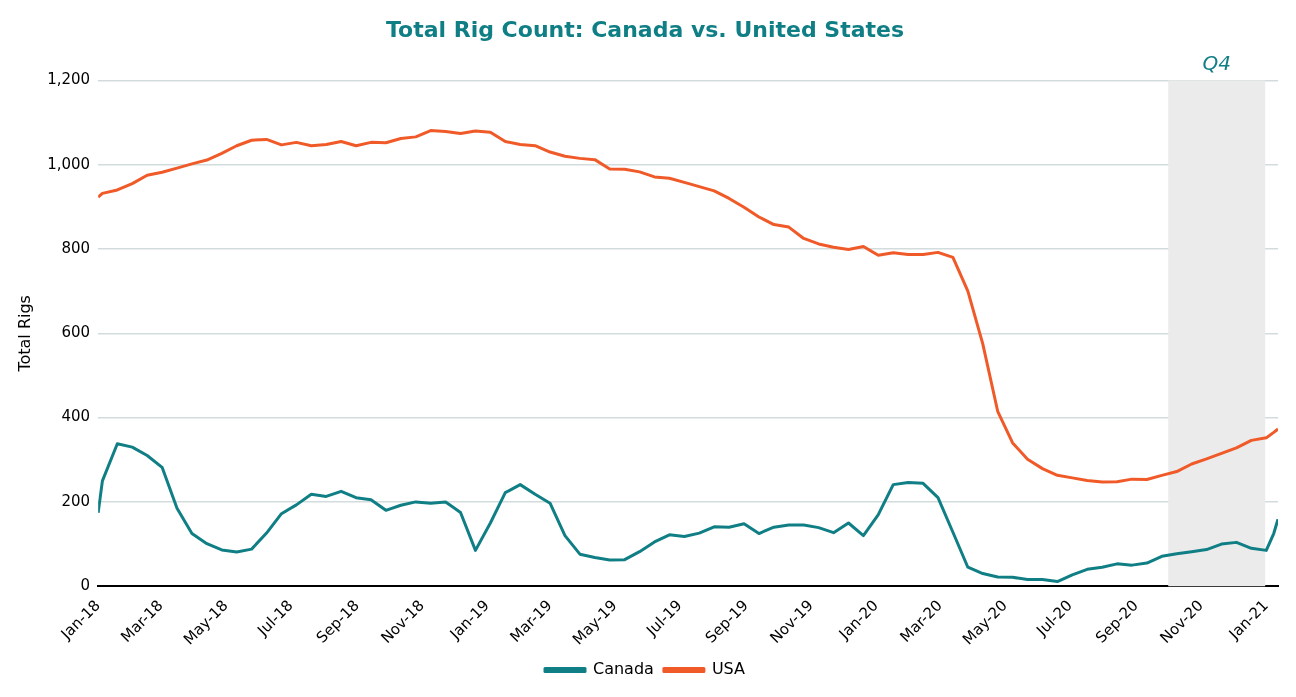  Describe the element at coordinates (69, 163) in the screenshot. I see `y-tick-label: 1,000` at that location.